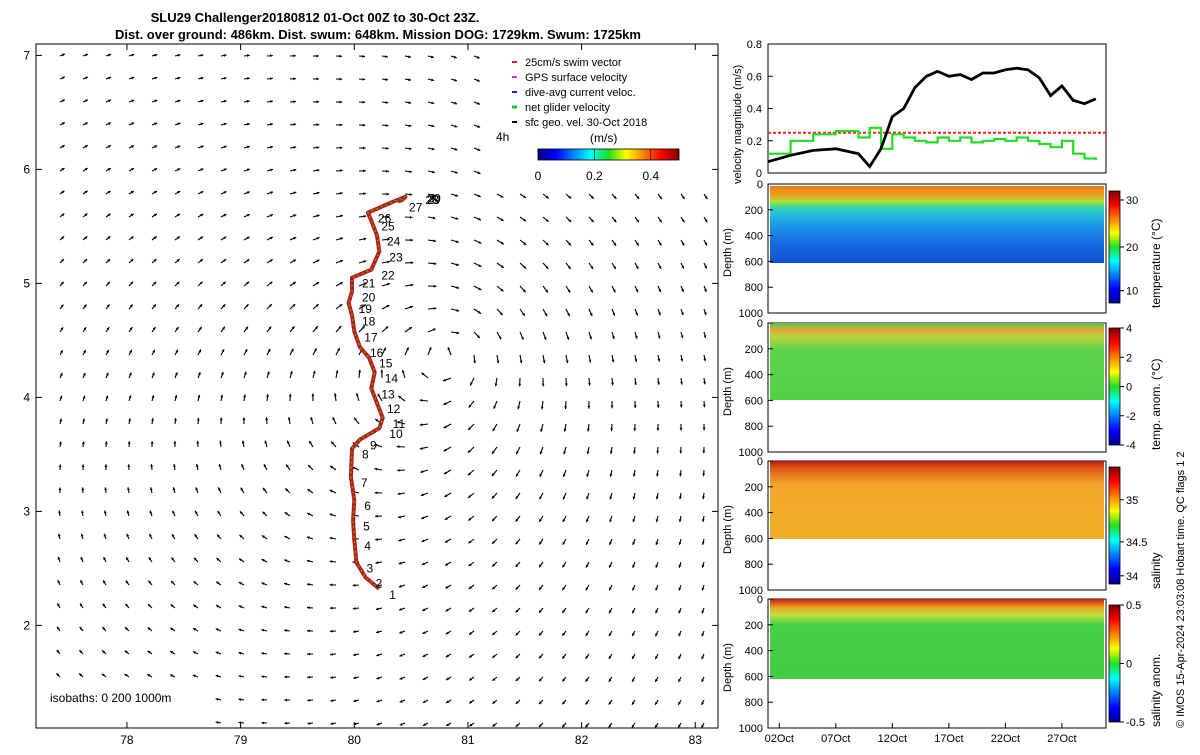 This screenshot has height=755, width=1200. What do you see at coordinates (1133, 606) in the screenshot?
I see `section-colorbar-tick-label: 0.5` at bounding box center [1133, 606].